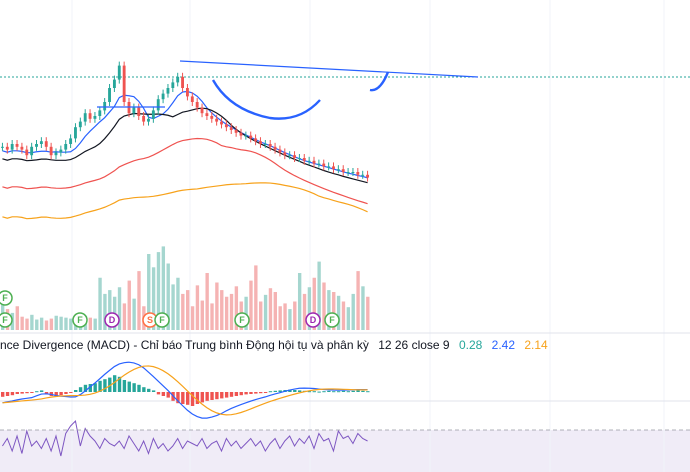 The width and height of the screenshot is (690, 472). What do you see at coordinates (170, 309) in the screenshot?
I see `event-markers: FF F D S F F D F` at bounding box center [170, 309].